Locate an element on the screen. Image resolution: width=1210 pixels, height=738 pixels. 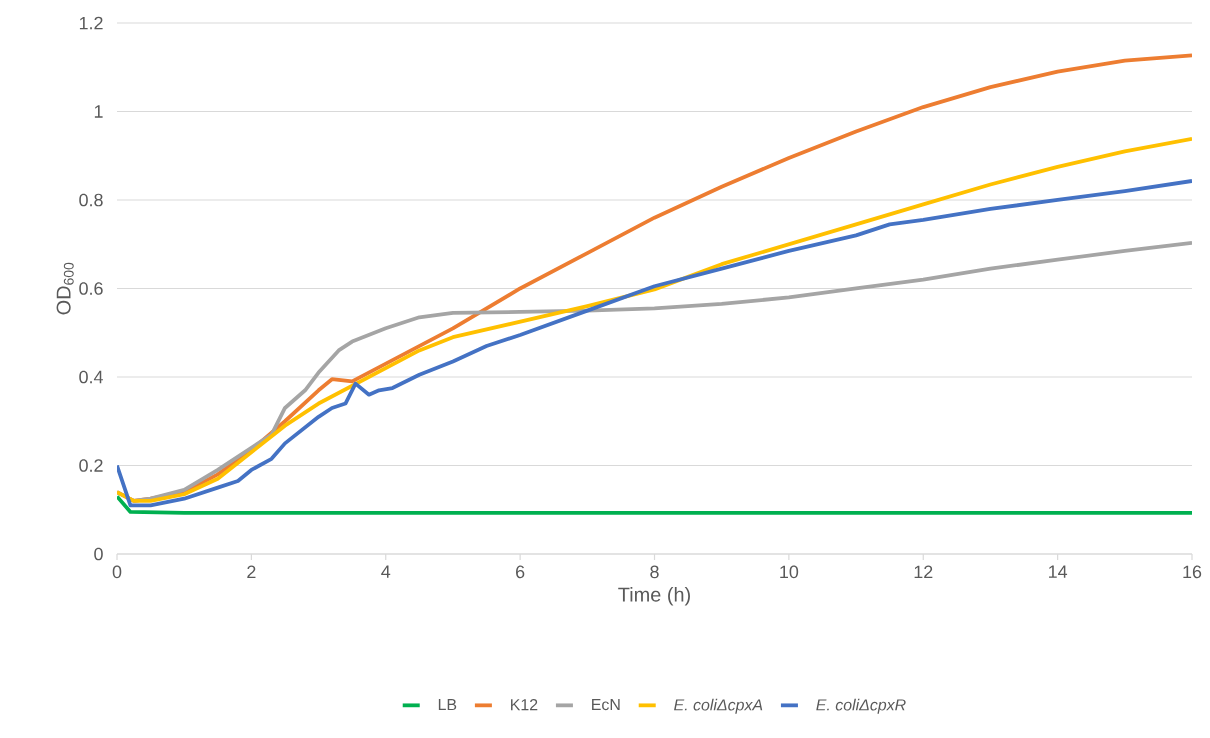
y-tick-label: 1.2 is located at coordinates (91, 23).